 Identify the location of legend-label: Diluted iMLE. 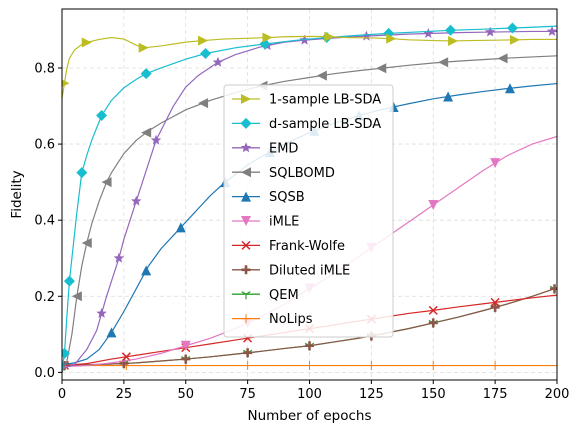
(309, 270).